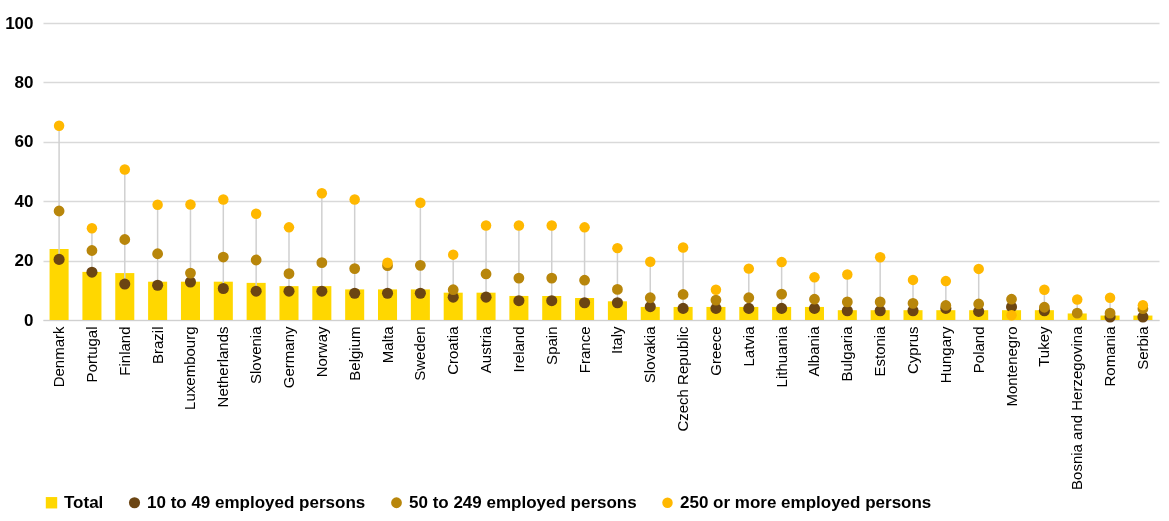 The width and height of the screenshot is (1169, 521). I want to click on legend-label: 250 or more employed persons, so click(806, 502).